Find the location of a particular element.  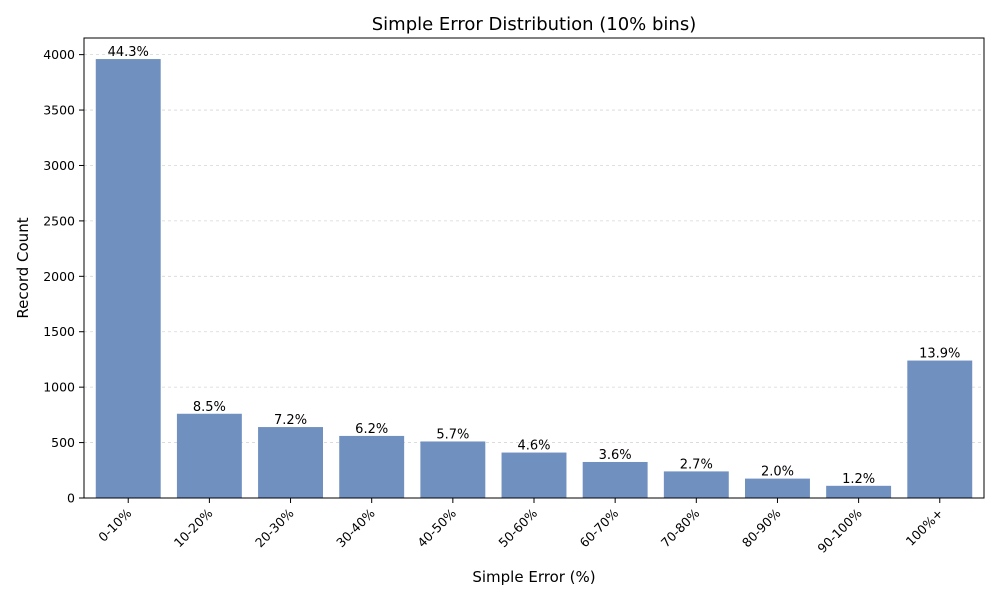

x-tick-label: 70-80% is located at coordinates (680, 527).